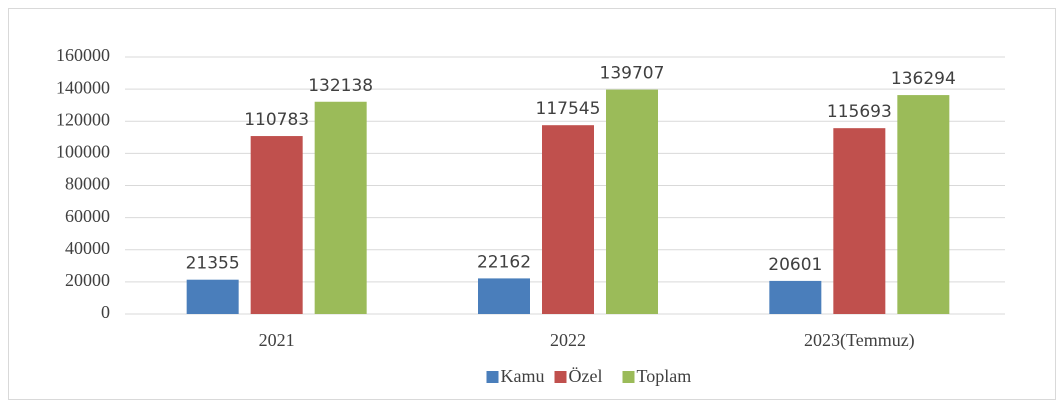  I want to click on legend-label: Özel, so click(586, 376).